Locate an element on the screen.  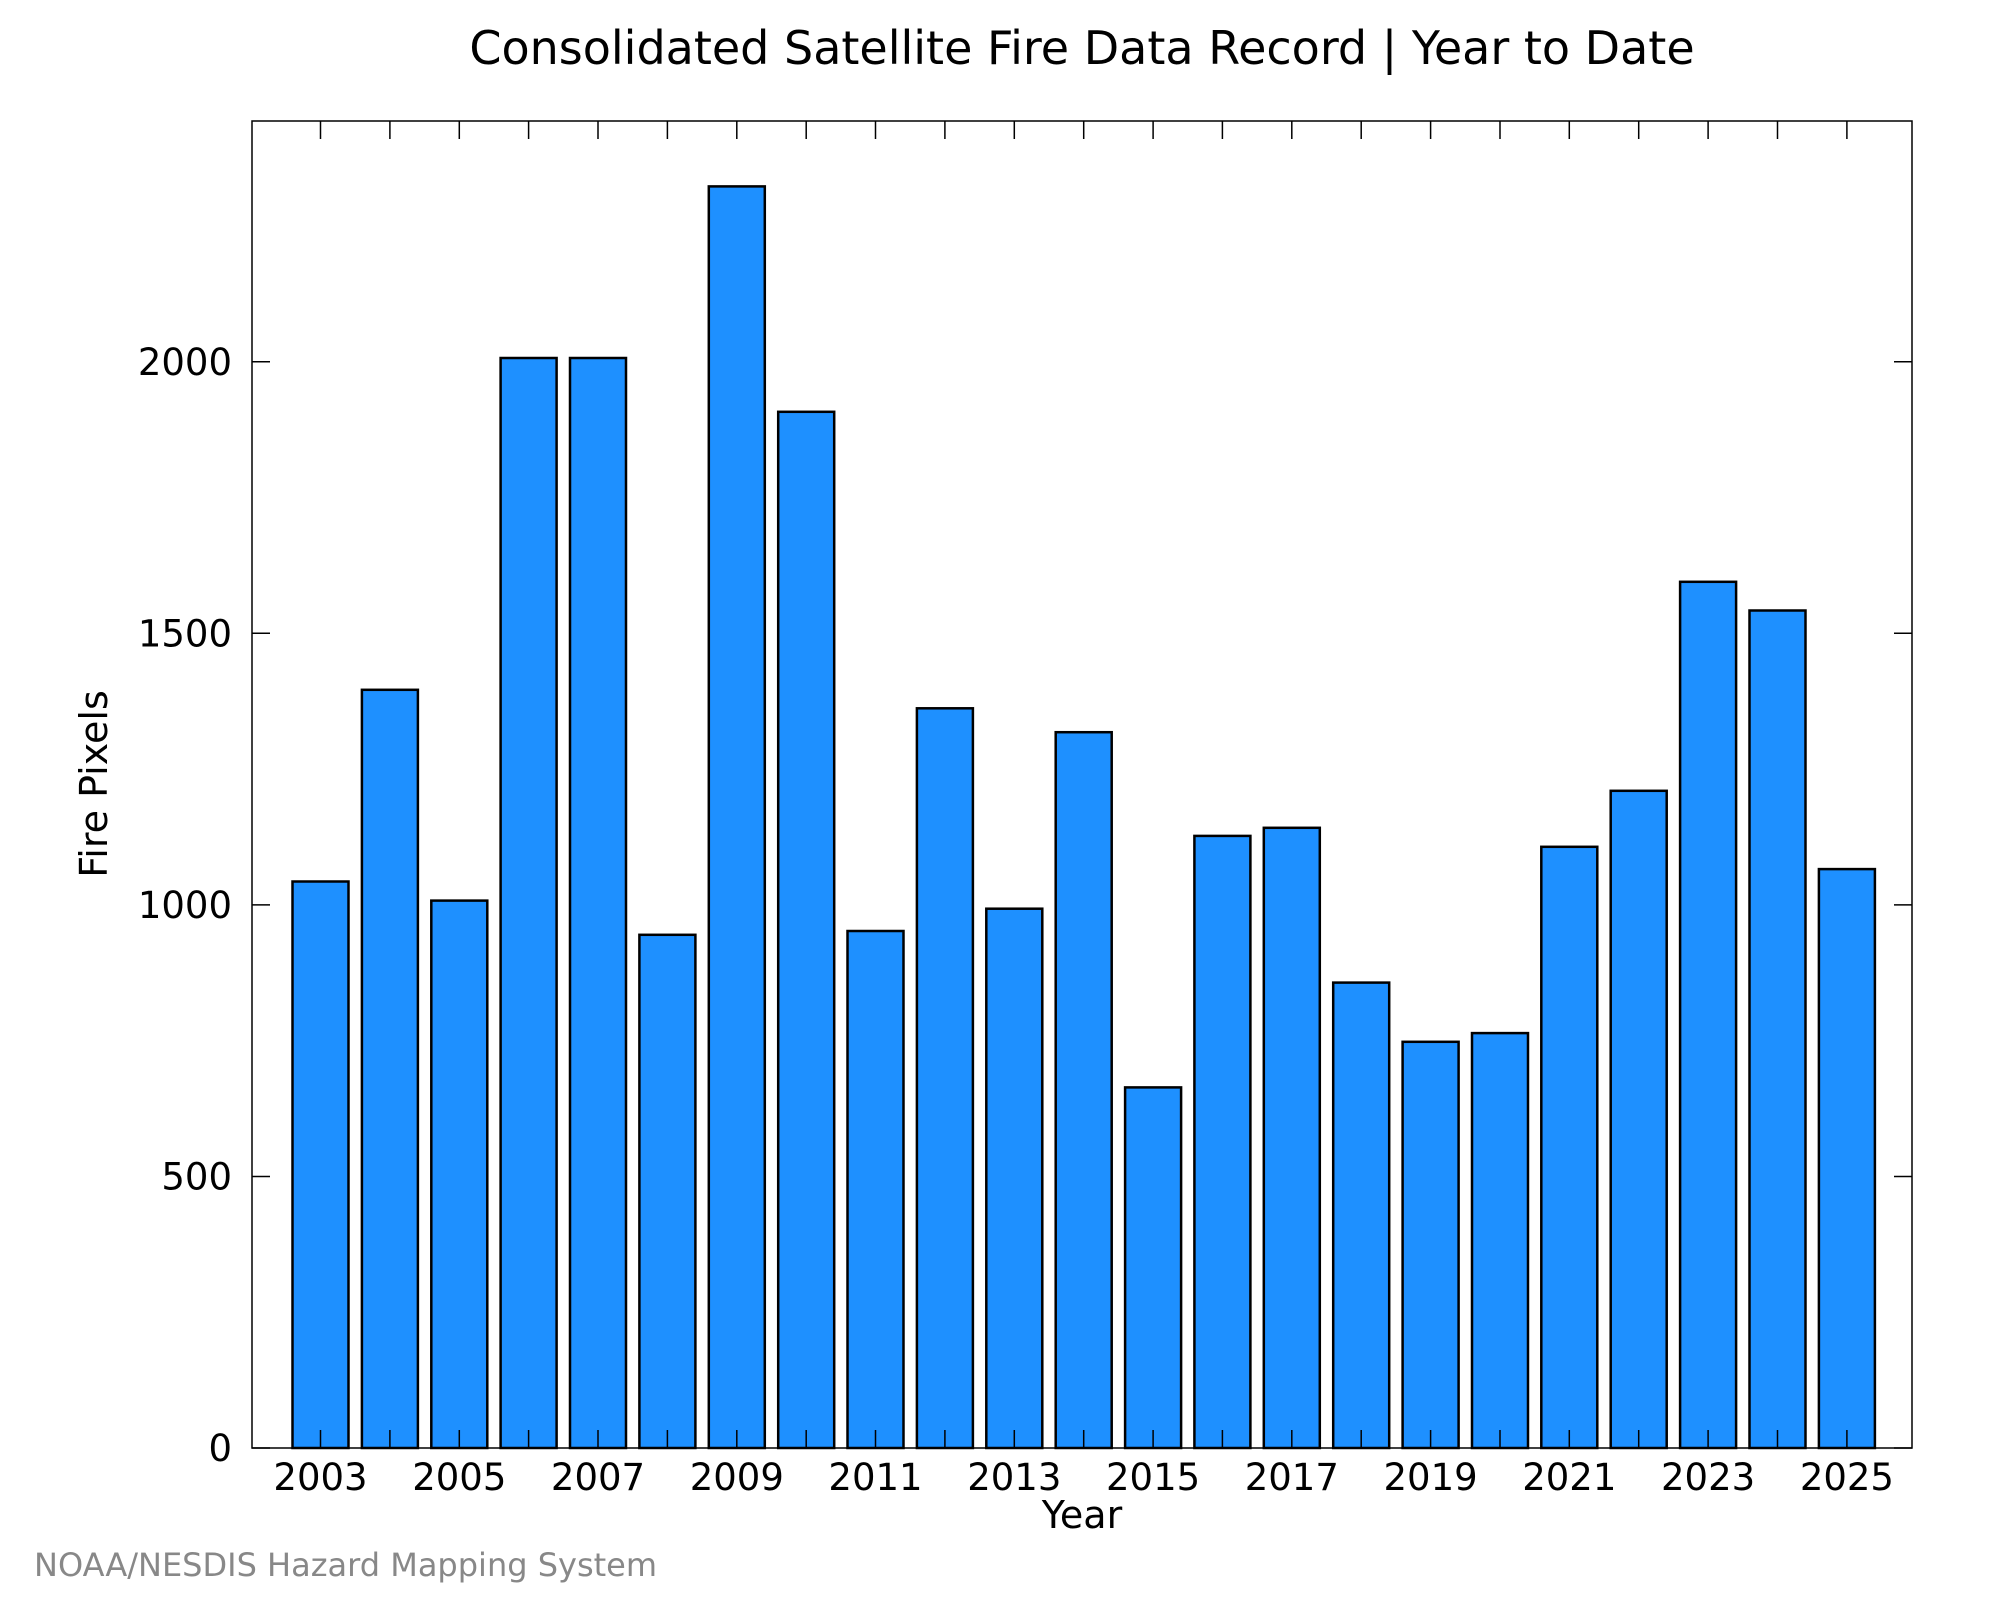
bar-2021 is located at coordinates (1569, 1147).